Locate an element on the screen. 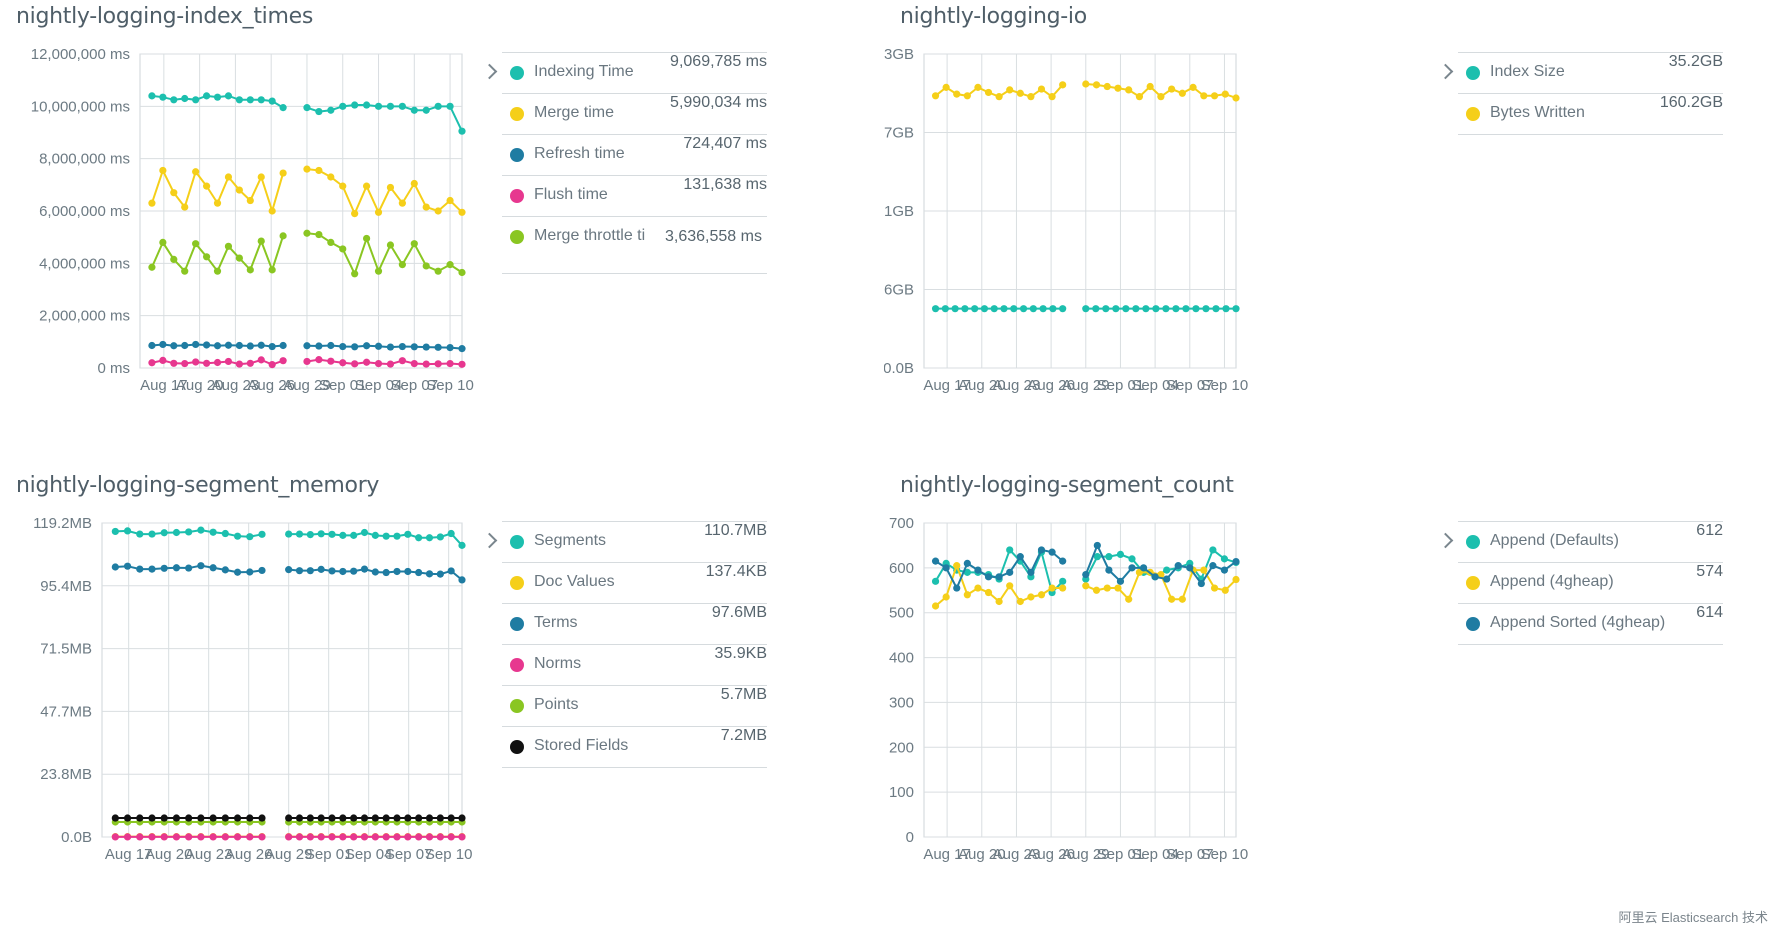  legend-row-norms: Norms 35.9KB is located at coordinates (634, 665).